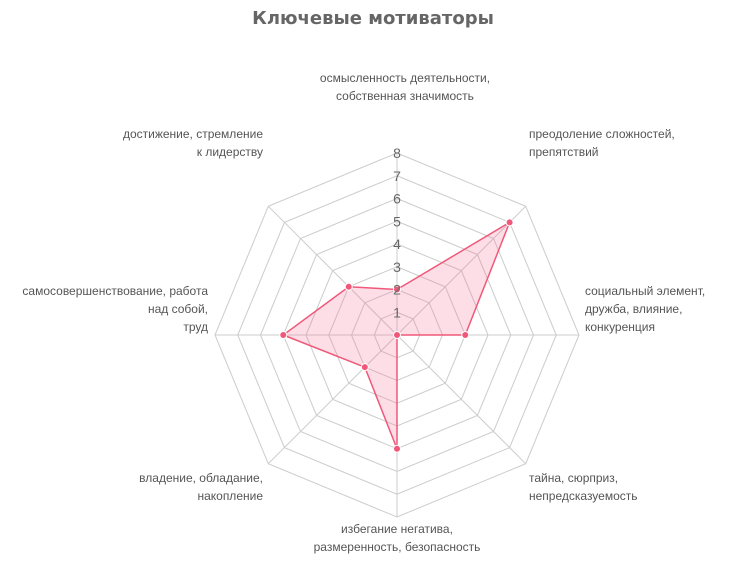 The width and height of the screenshot is (746, 571). I want to click on axis-label: самосовершенствование, работа, so click(115, 291).